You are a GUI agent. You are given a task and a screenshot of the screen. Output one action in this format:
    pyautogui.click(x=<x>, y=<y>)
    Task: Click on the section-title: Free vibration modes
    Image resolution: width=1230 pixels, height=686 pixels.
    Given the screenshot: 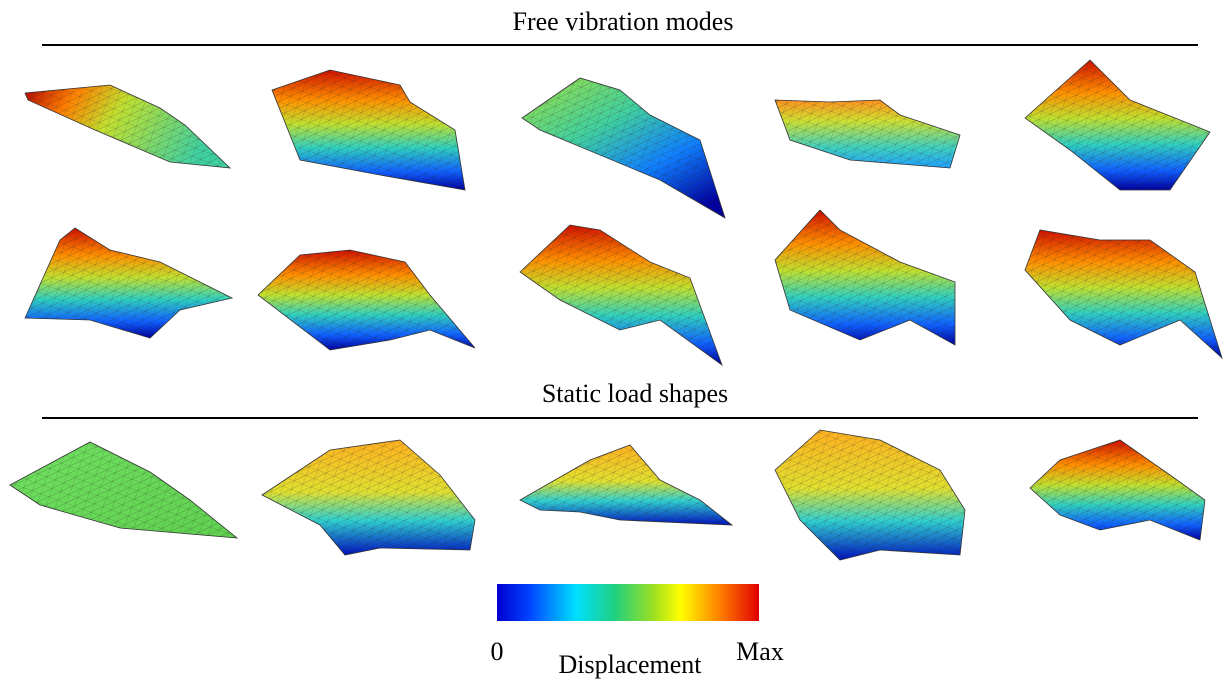 What is the action you would take?
    pyautogui.click(x=623, y=21)
    